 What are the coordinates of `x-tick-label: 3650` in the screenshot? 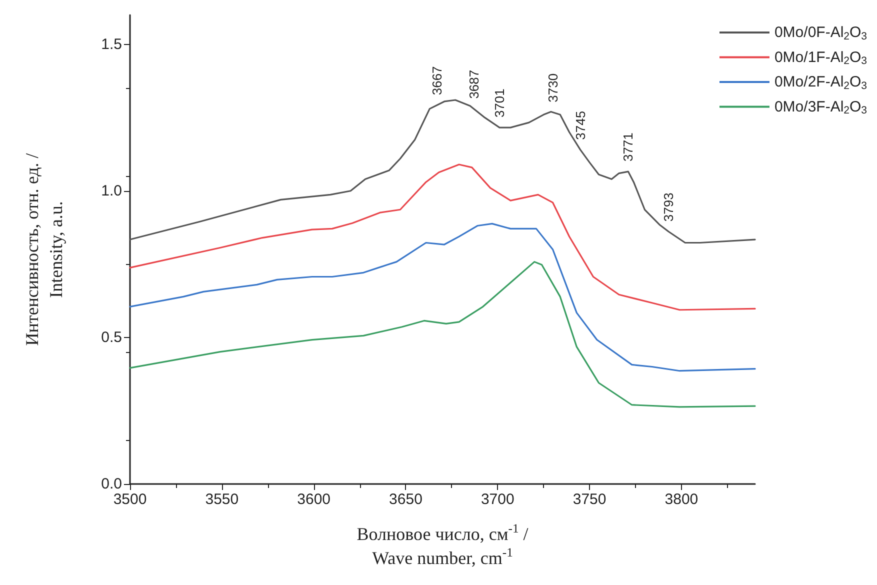 It's located at (405, 499).